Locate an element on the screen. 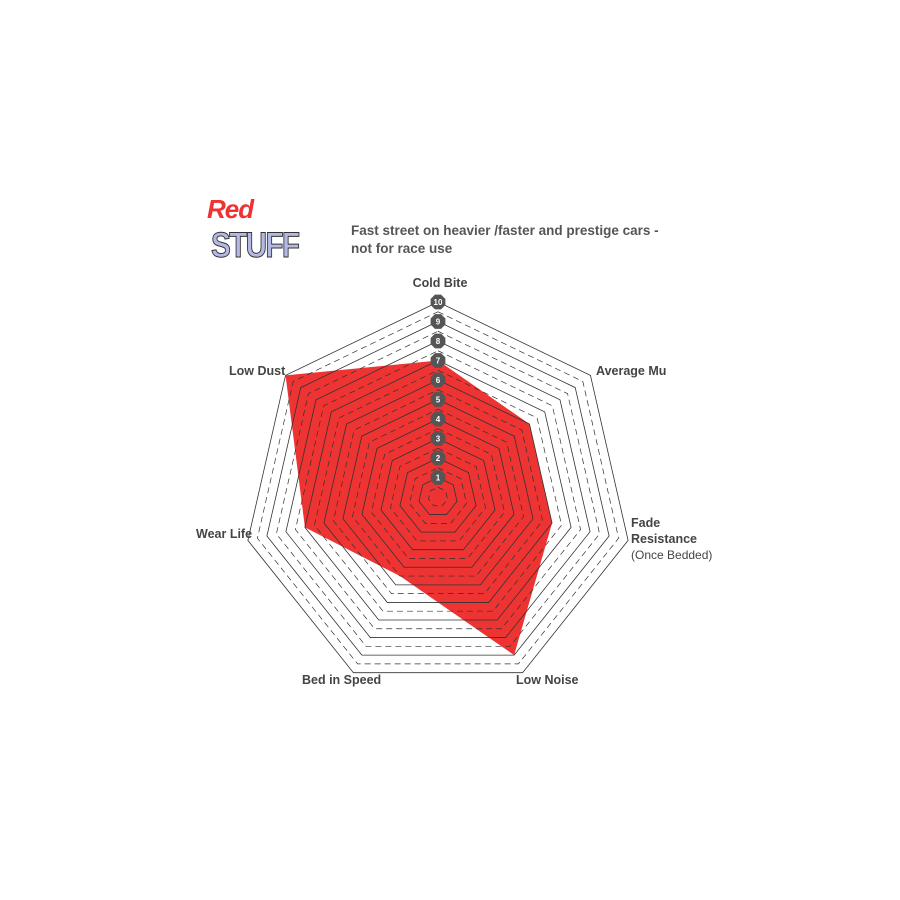 This screenshot has height=900, width=900. tick-label: 5 is located at coordinates (438, 400).